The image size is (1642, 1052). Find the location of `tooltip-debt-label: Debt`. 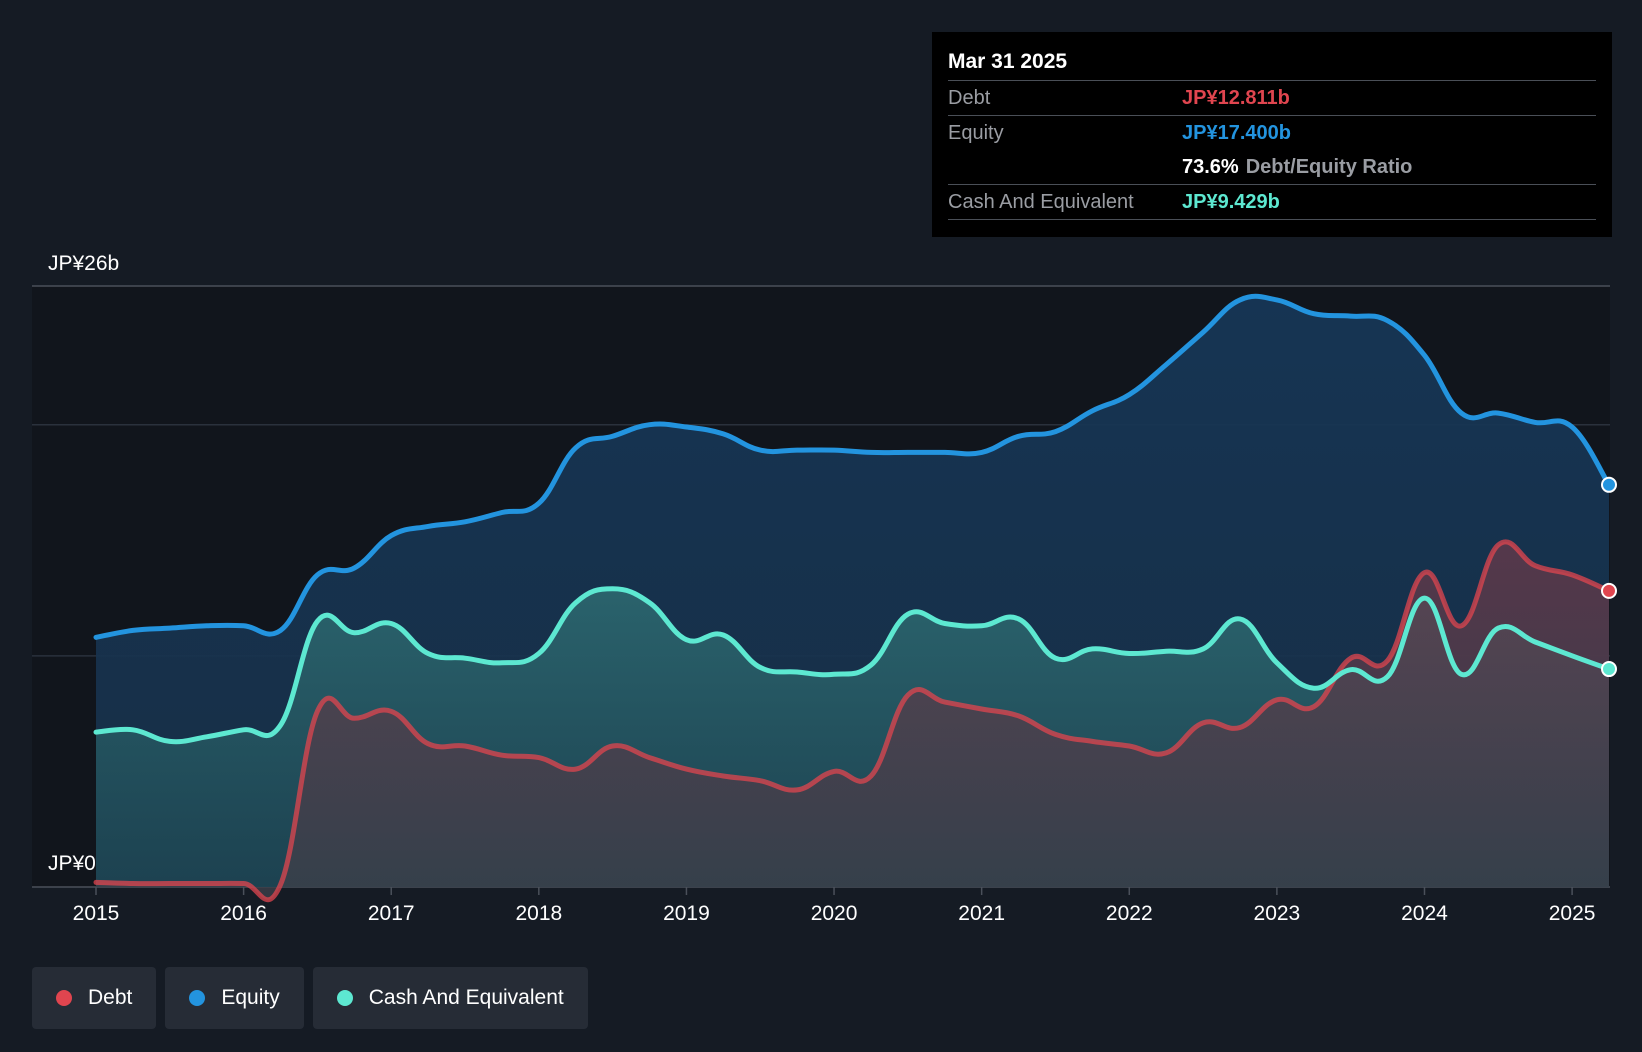

tooltip-debt-label: Debt is located at coordinates (969, 98).